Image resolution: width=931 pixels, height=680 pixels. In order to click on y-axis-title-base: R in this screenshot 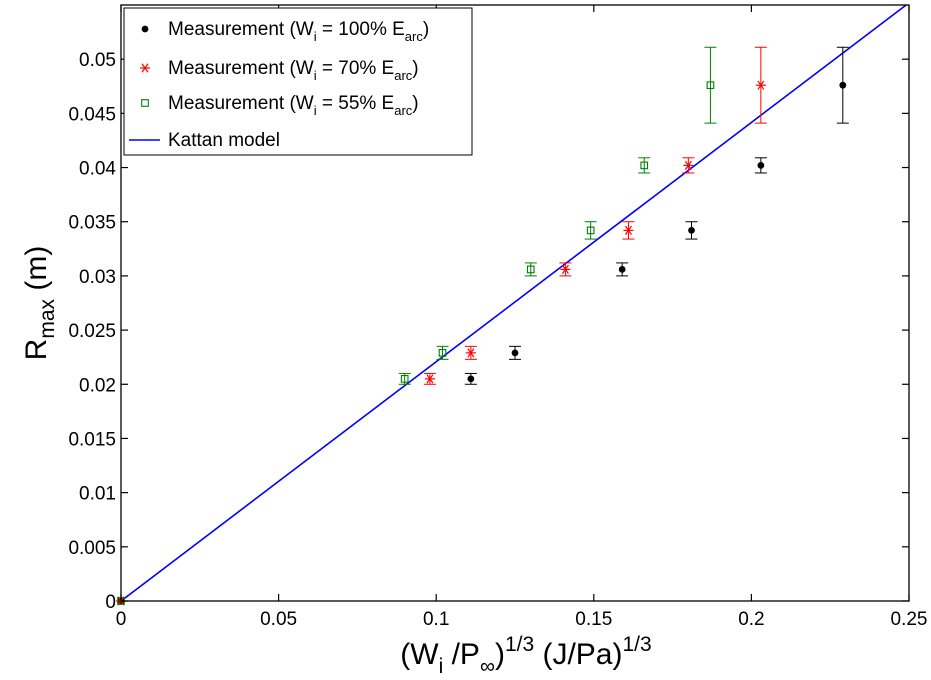, I will do `click(36, 350)`.